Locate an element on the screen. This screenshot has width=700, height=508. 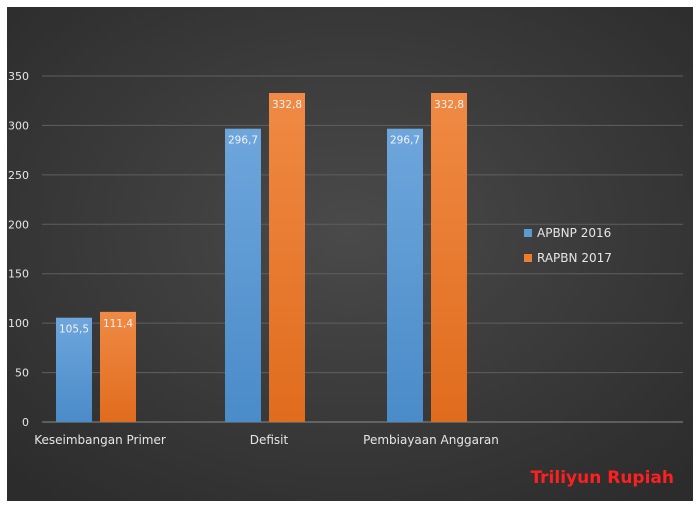
legend-label: RAPBN 2017 is located at coordinates (574, 258).